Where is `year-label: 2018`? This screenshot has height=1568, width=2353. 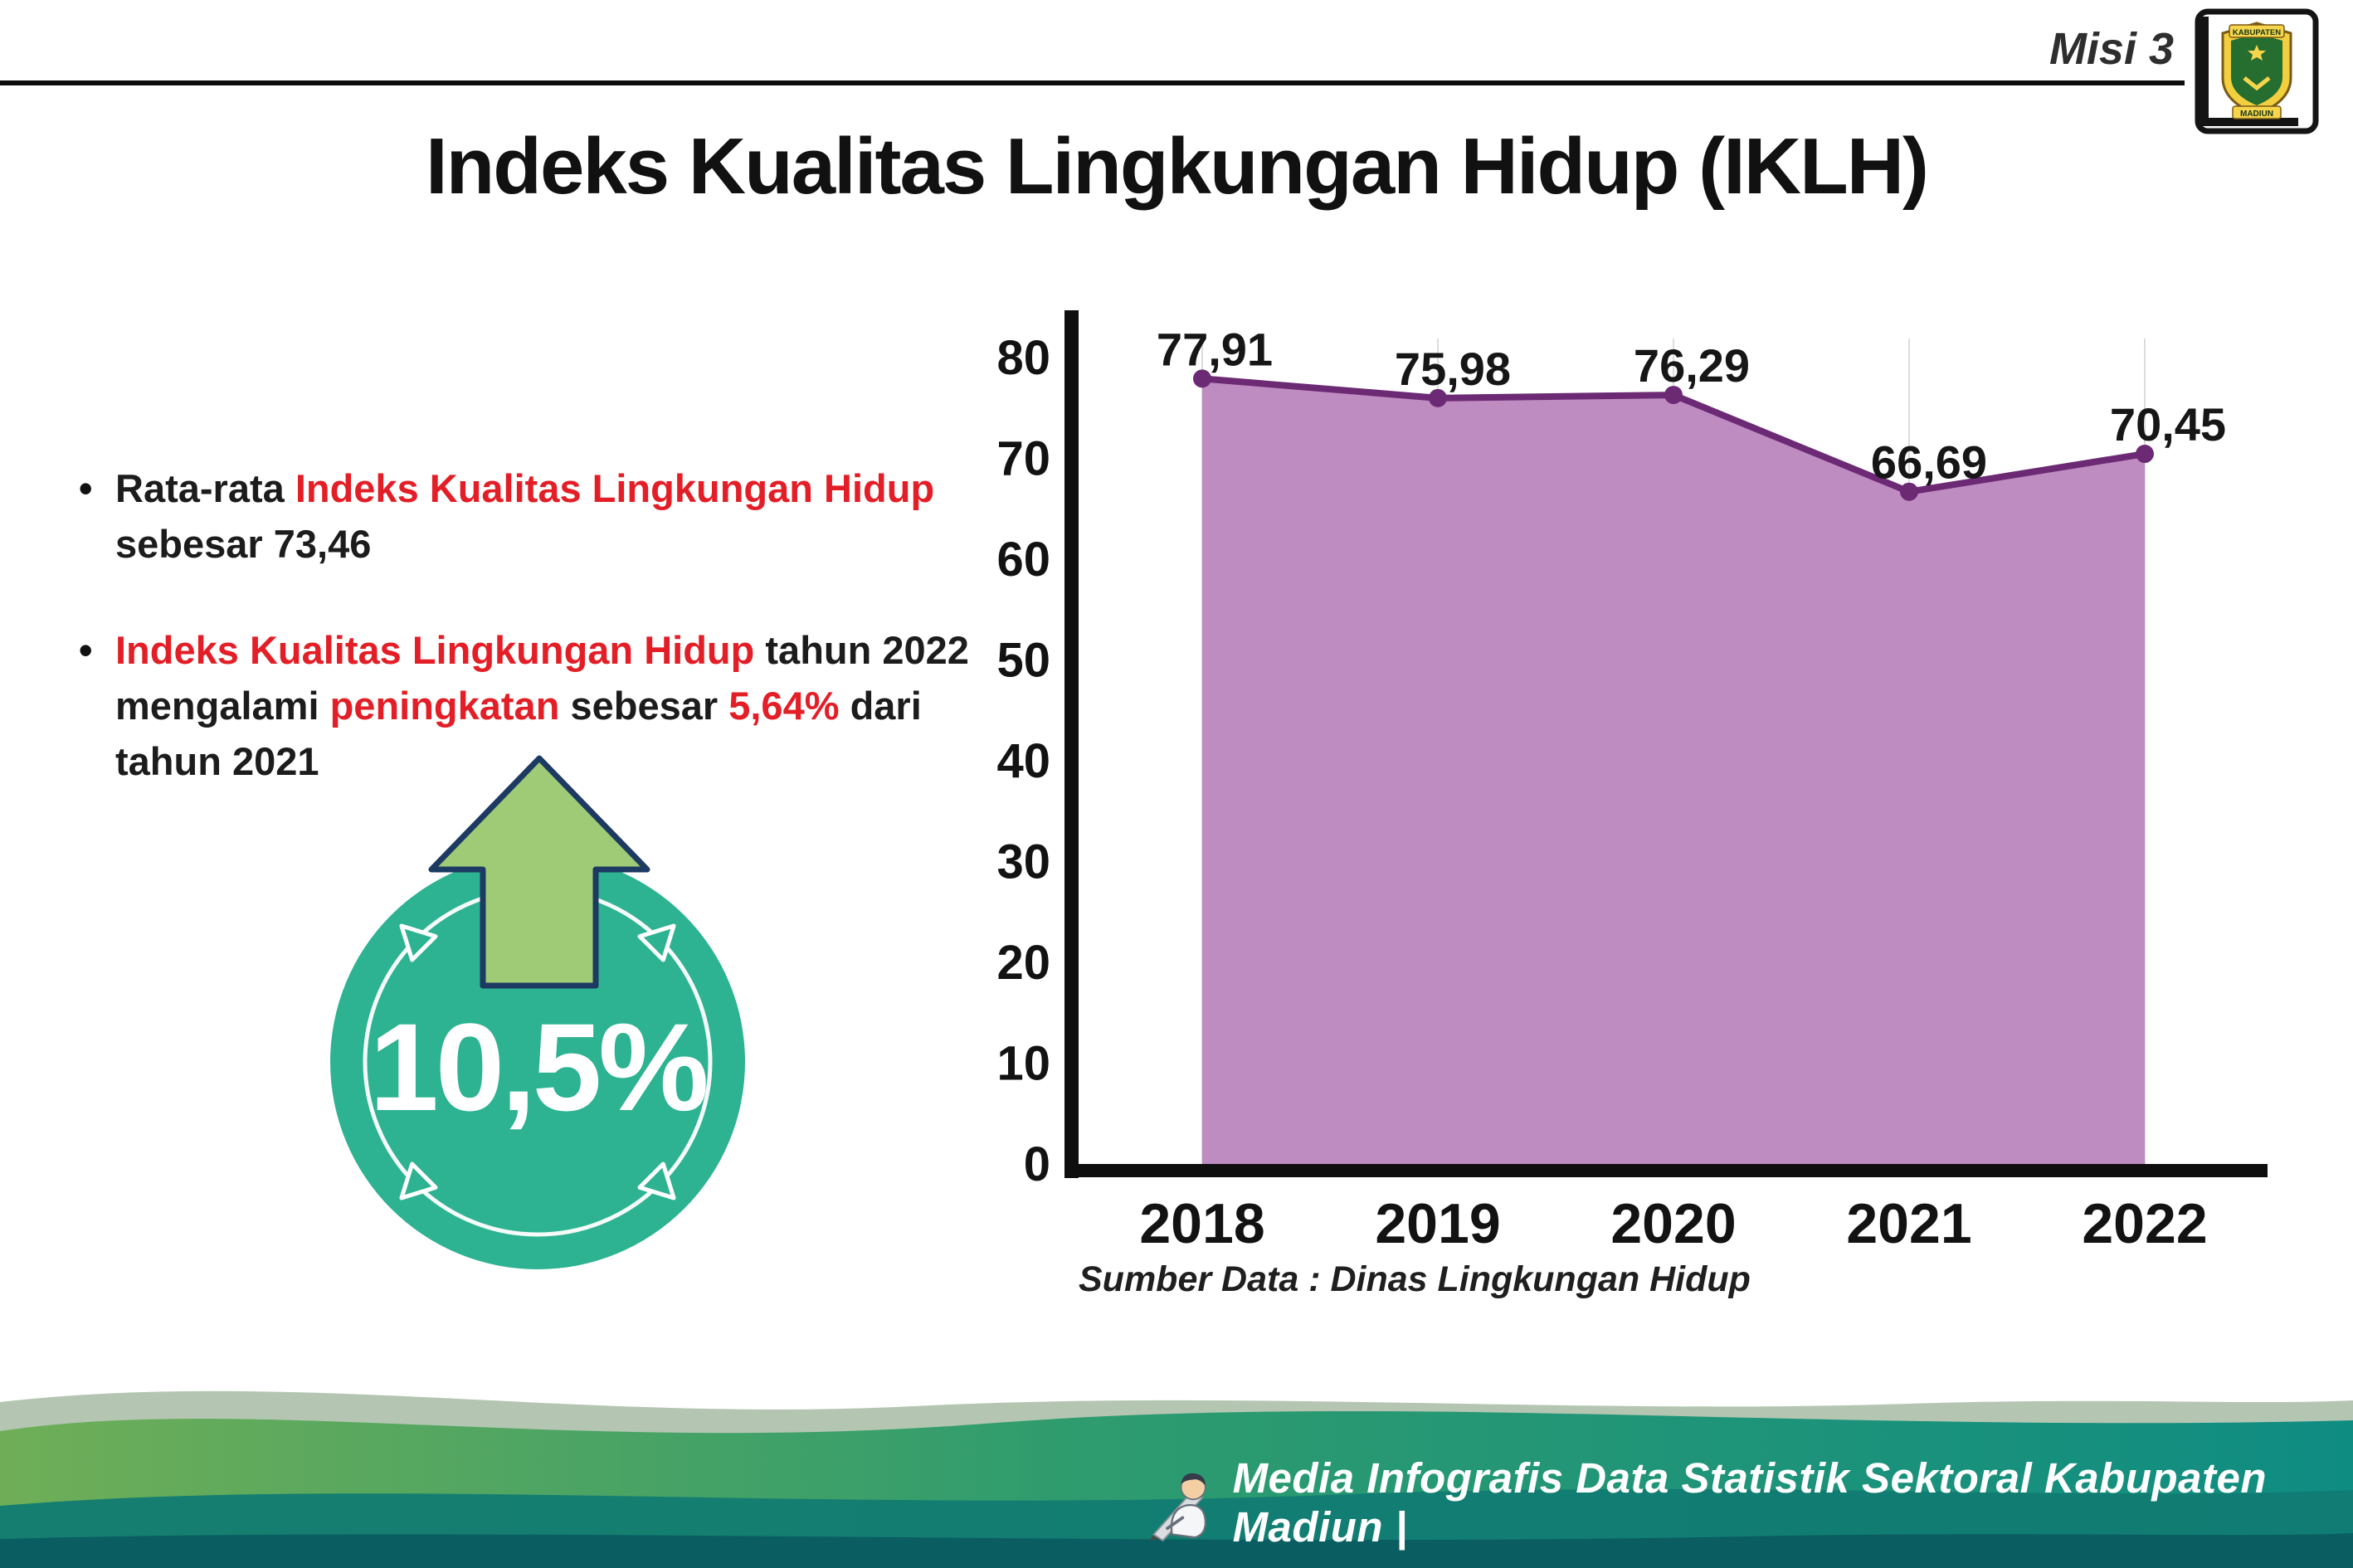 year-label: 2018 is located at coordinates (1201, 1223).